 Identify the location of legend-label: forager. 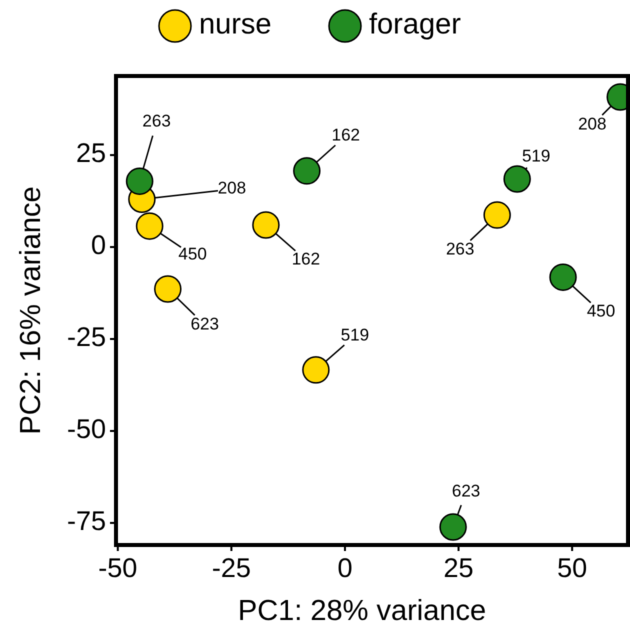
(415, 24).